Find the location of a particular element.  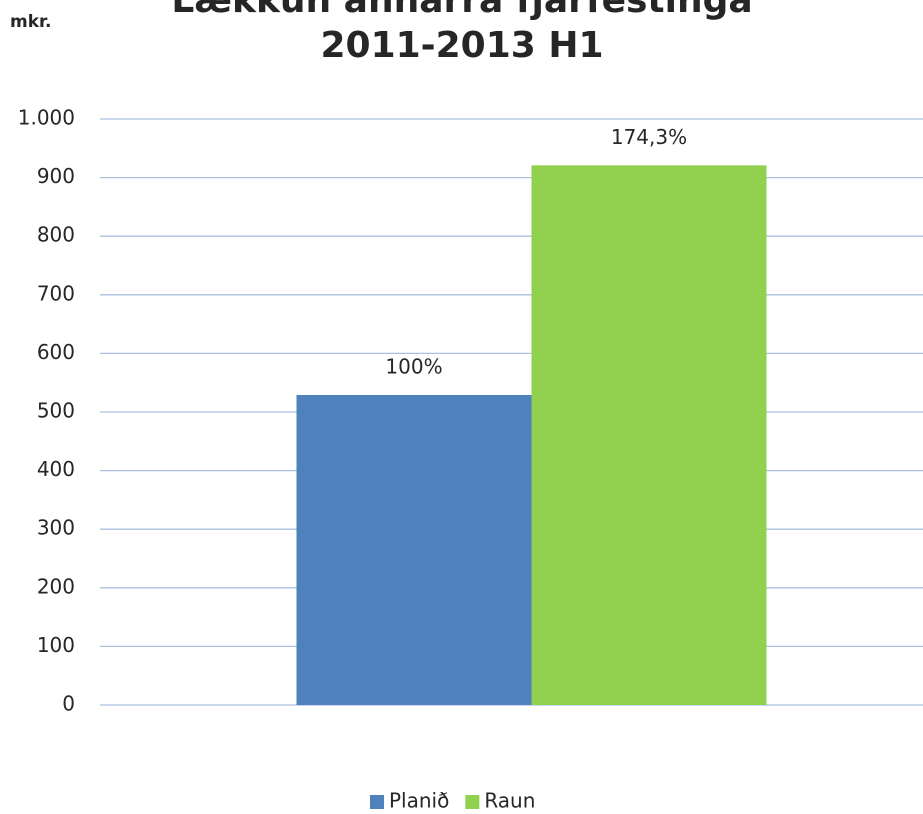

data-label: 174,3% is located at coordinates (649, 137).